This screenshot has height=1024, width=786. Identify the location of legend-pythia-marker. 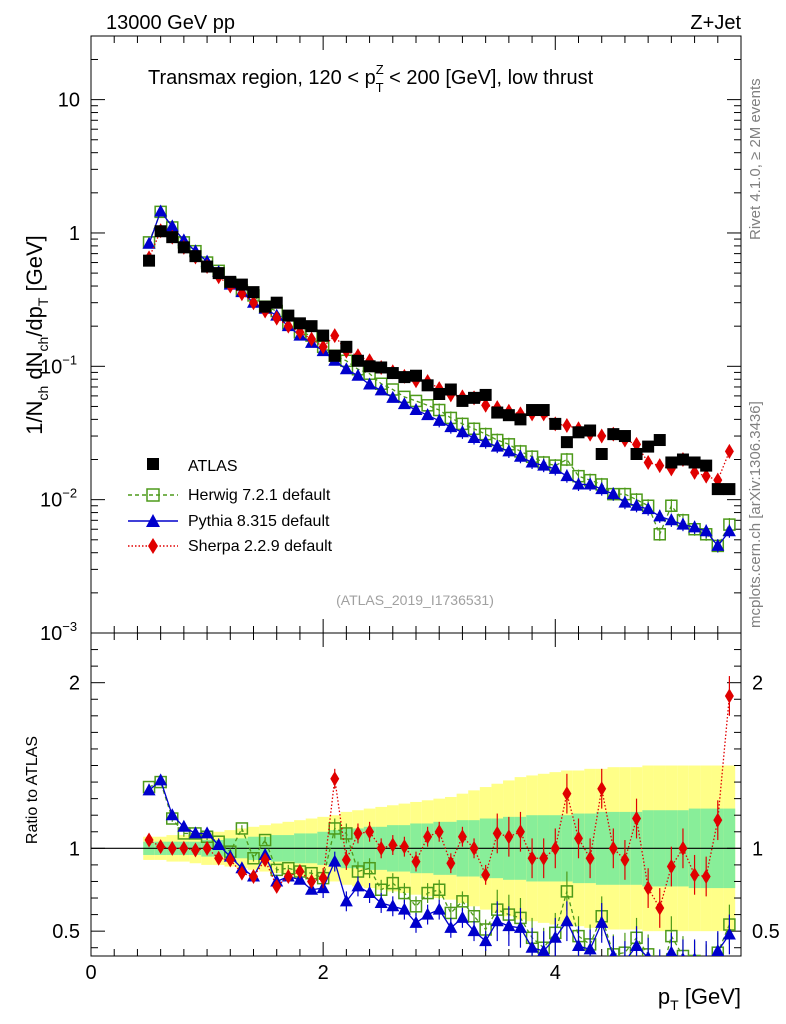
(153, 520).